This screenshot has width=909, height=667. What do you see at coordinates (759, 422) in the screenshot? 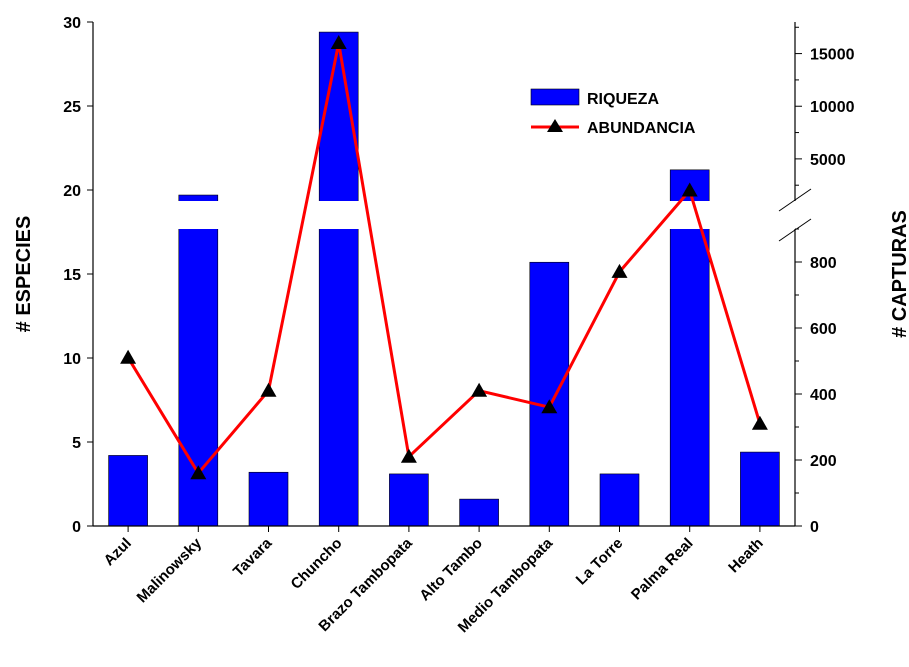
I see `abundance-point-heath` at bounding box center [759, 422].